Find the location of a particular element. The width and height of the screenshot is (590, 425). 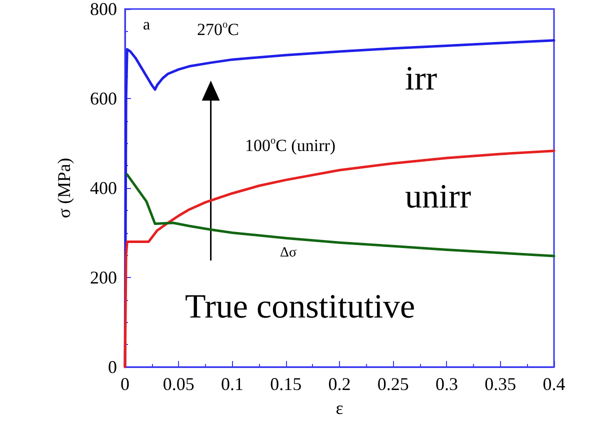

y-tick-label: 800 is located at coordinates (103, 9).